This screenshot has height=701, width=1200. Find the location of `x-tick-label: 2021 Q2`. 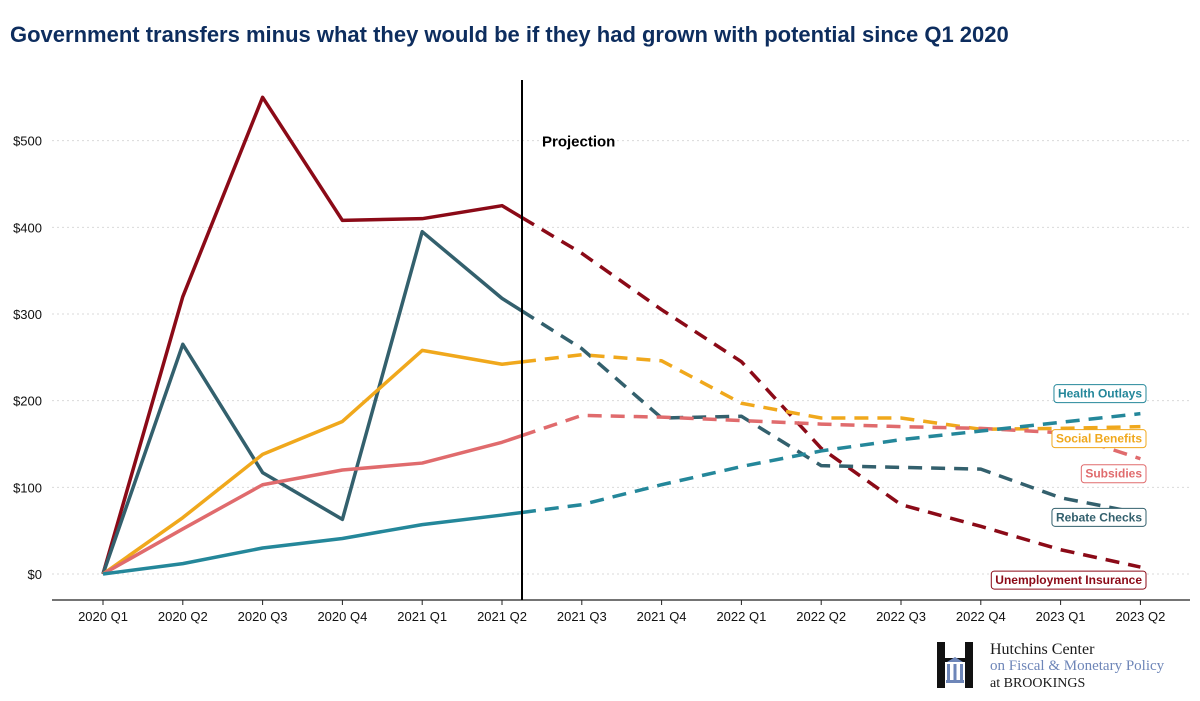

x-tick-label: 2021 Q2 is located at coordinates (502, 616).